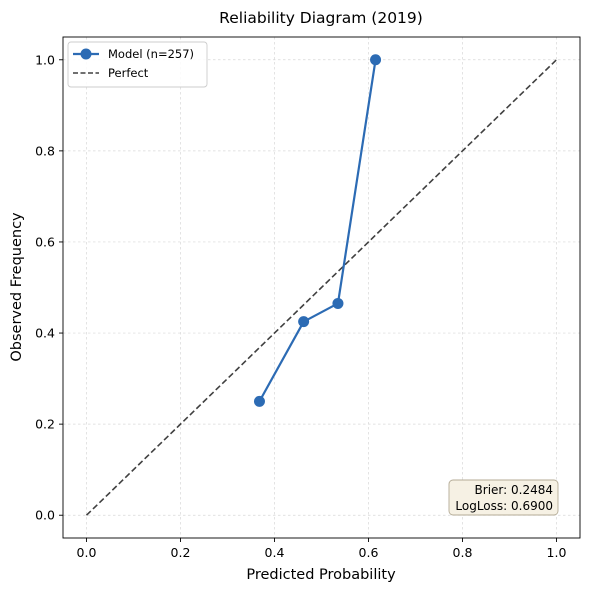 The height and width of the screenshot is (591, 590). What do you see at coordinates (275, 552) in the screenshot?
I see `x-tick-label: 0.4` at bounding box center [275, 552].